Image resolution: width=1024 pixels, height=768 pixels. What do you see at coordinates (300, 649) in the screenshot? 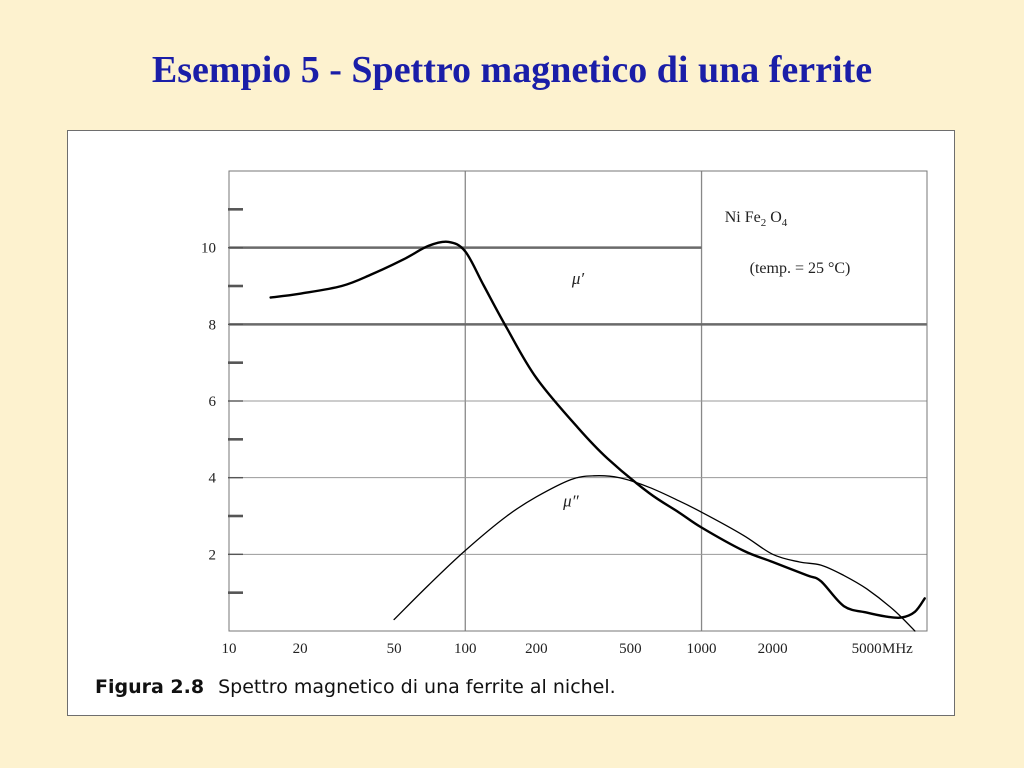
I see `x-tick-label: 20` at bounding box center [300, 649].